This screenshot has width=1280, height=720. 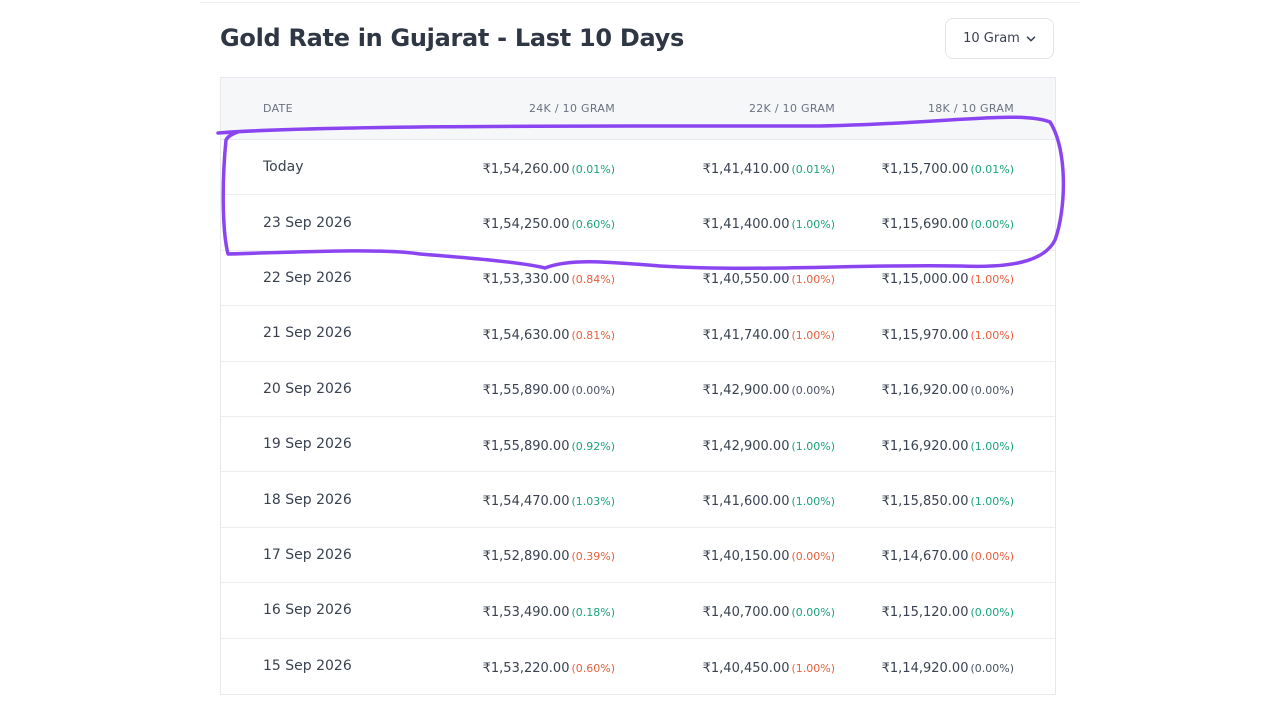 I want to click on row-date: Today, so click(x=283, y=167).